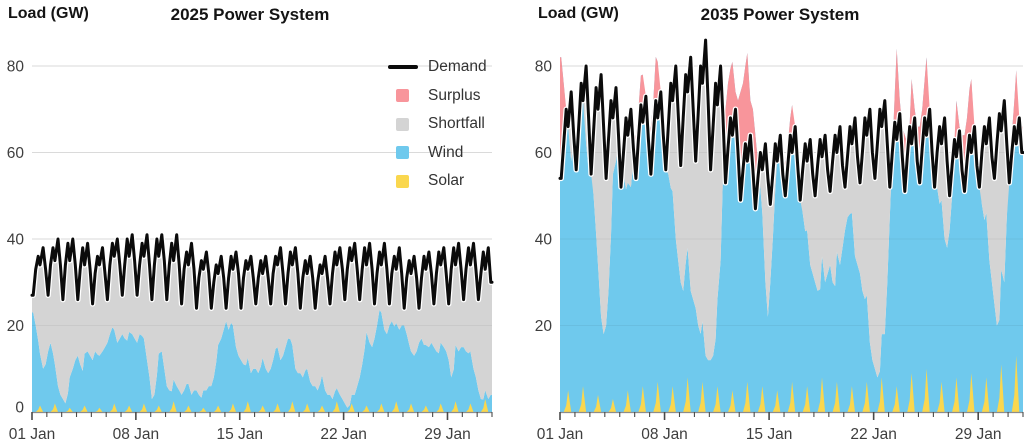 This screenshot has height=447, width=1024. What do you see at coordinates (454, 95) in the screenshot?
I see `legend-label: Surplus` at bounding box center [454, 95].